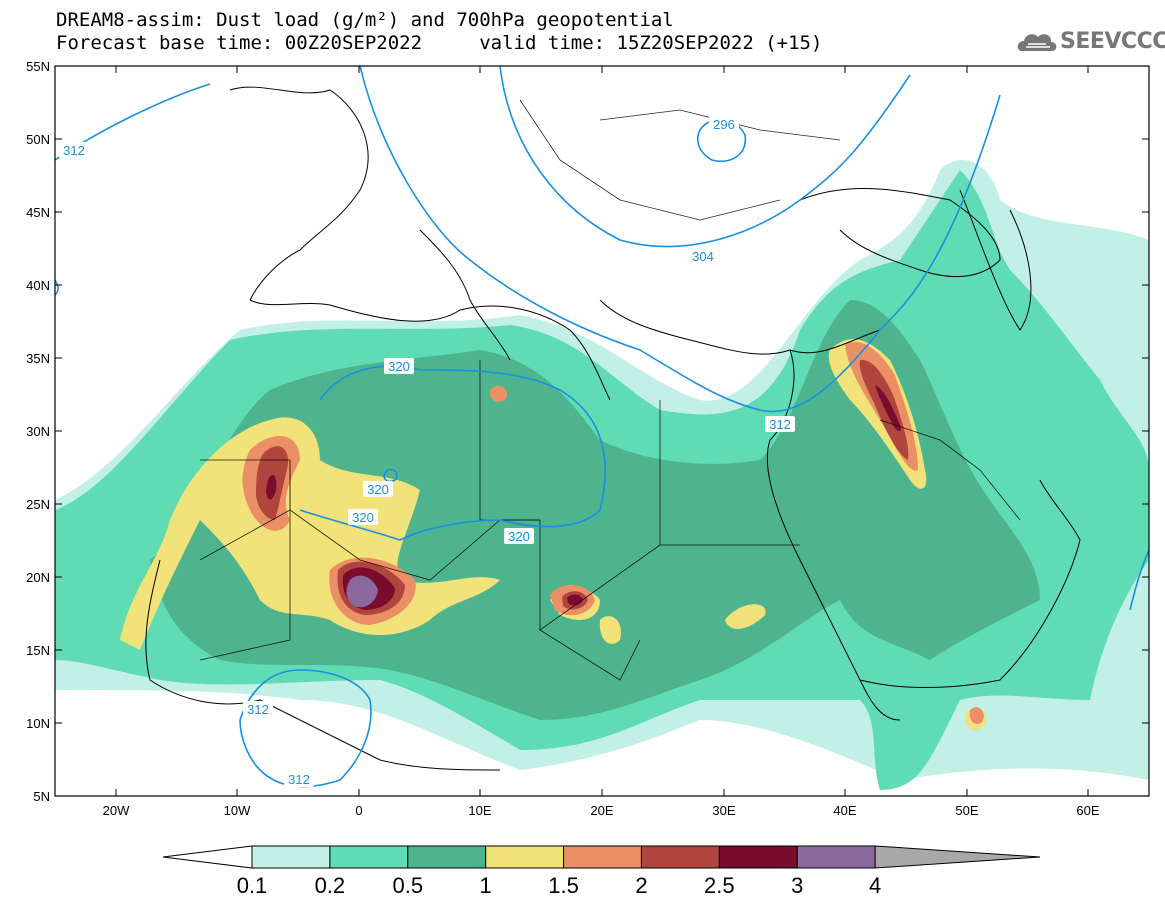  Describe the element at coordinates (844, 810) in the screenshot. I see `lon-tick-label: 40E` at that location.